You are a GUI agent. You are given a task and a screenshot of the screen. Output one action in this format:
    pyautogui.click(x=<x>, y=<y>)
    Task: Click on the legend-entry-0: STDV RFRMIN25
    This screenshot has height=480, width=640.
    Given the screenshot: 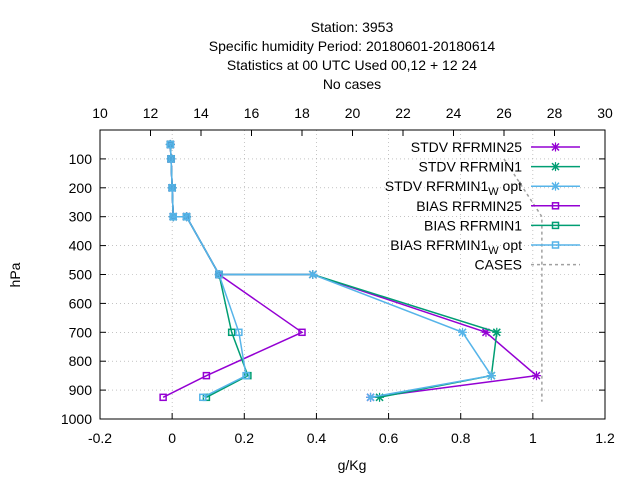 What is the action you would take?
    pyautogui.click(x=495, y=147)
    